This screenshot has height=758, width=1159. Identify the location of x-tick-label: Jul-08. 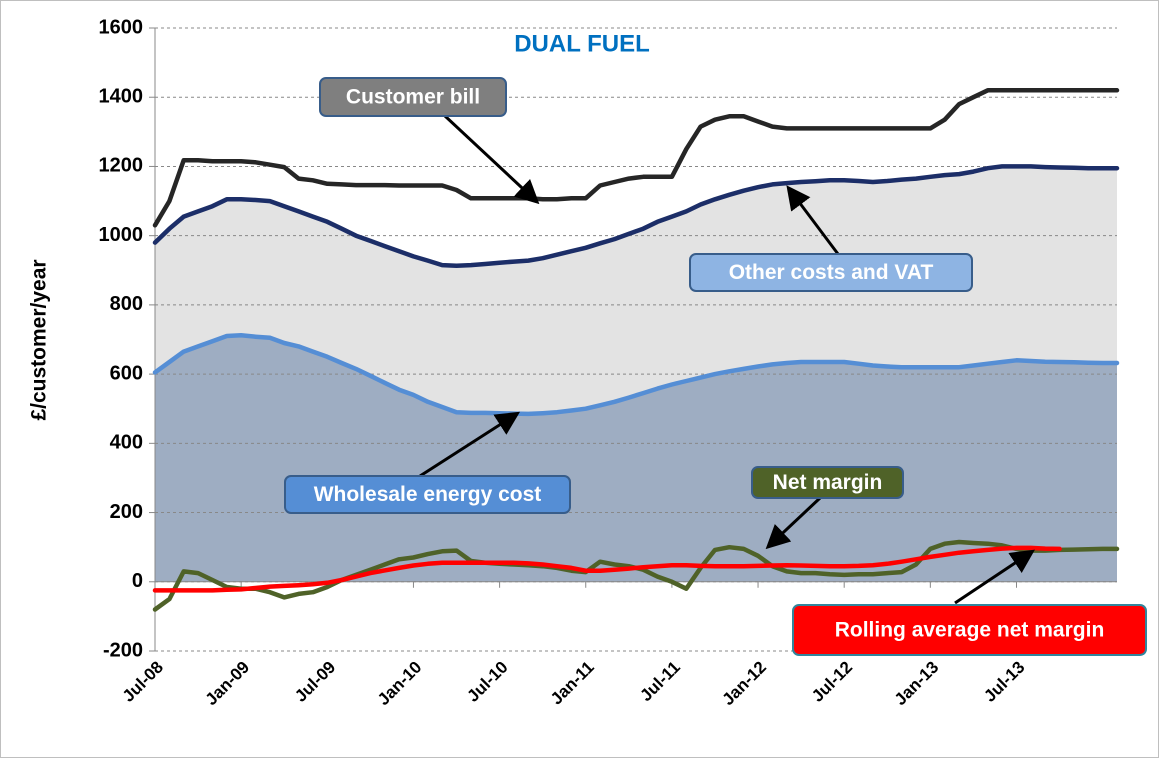
(143, 682).